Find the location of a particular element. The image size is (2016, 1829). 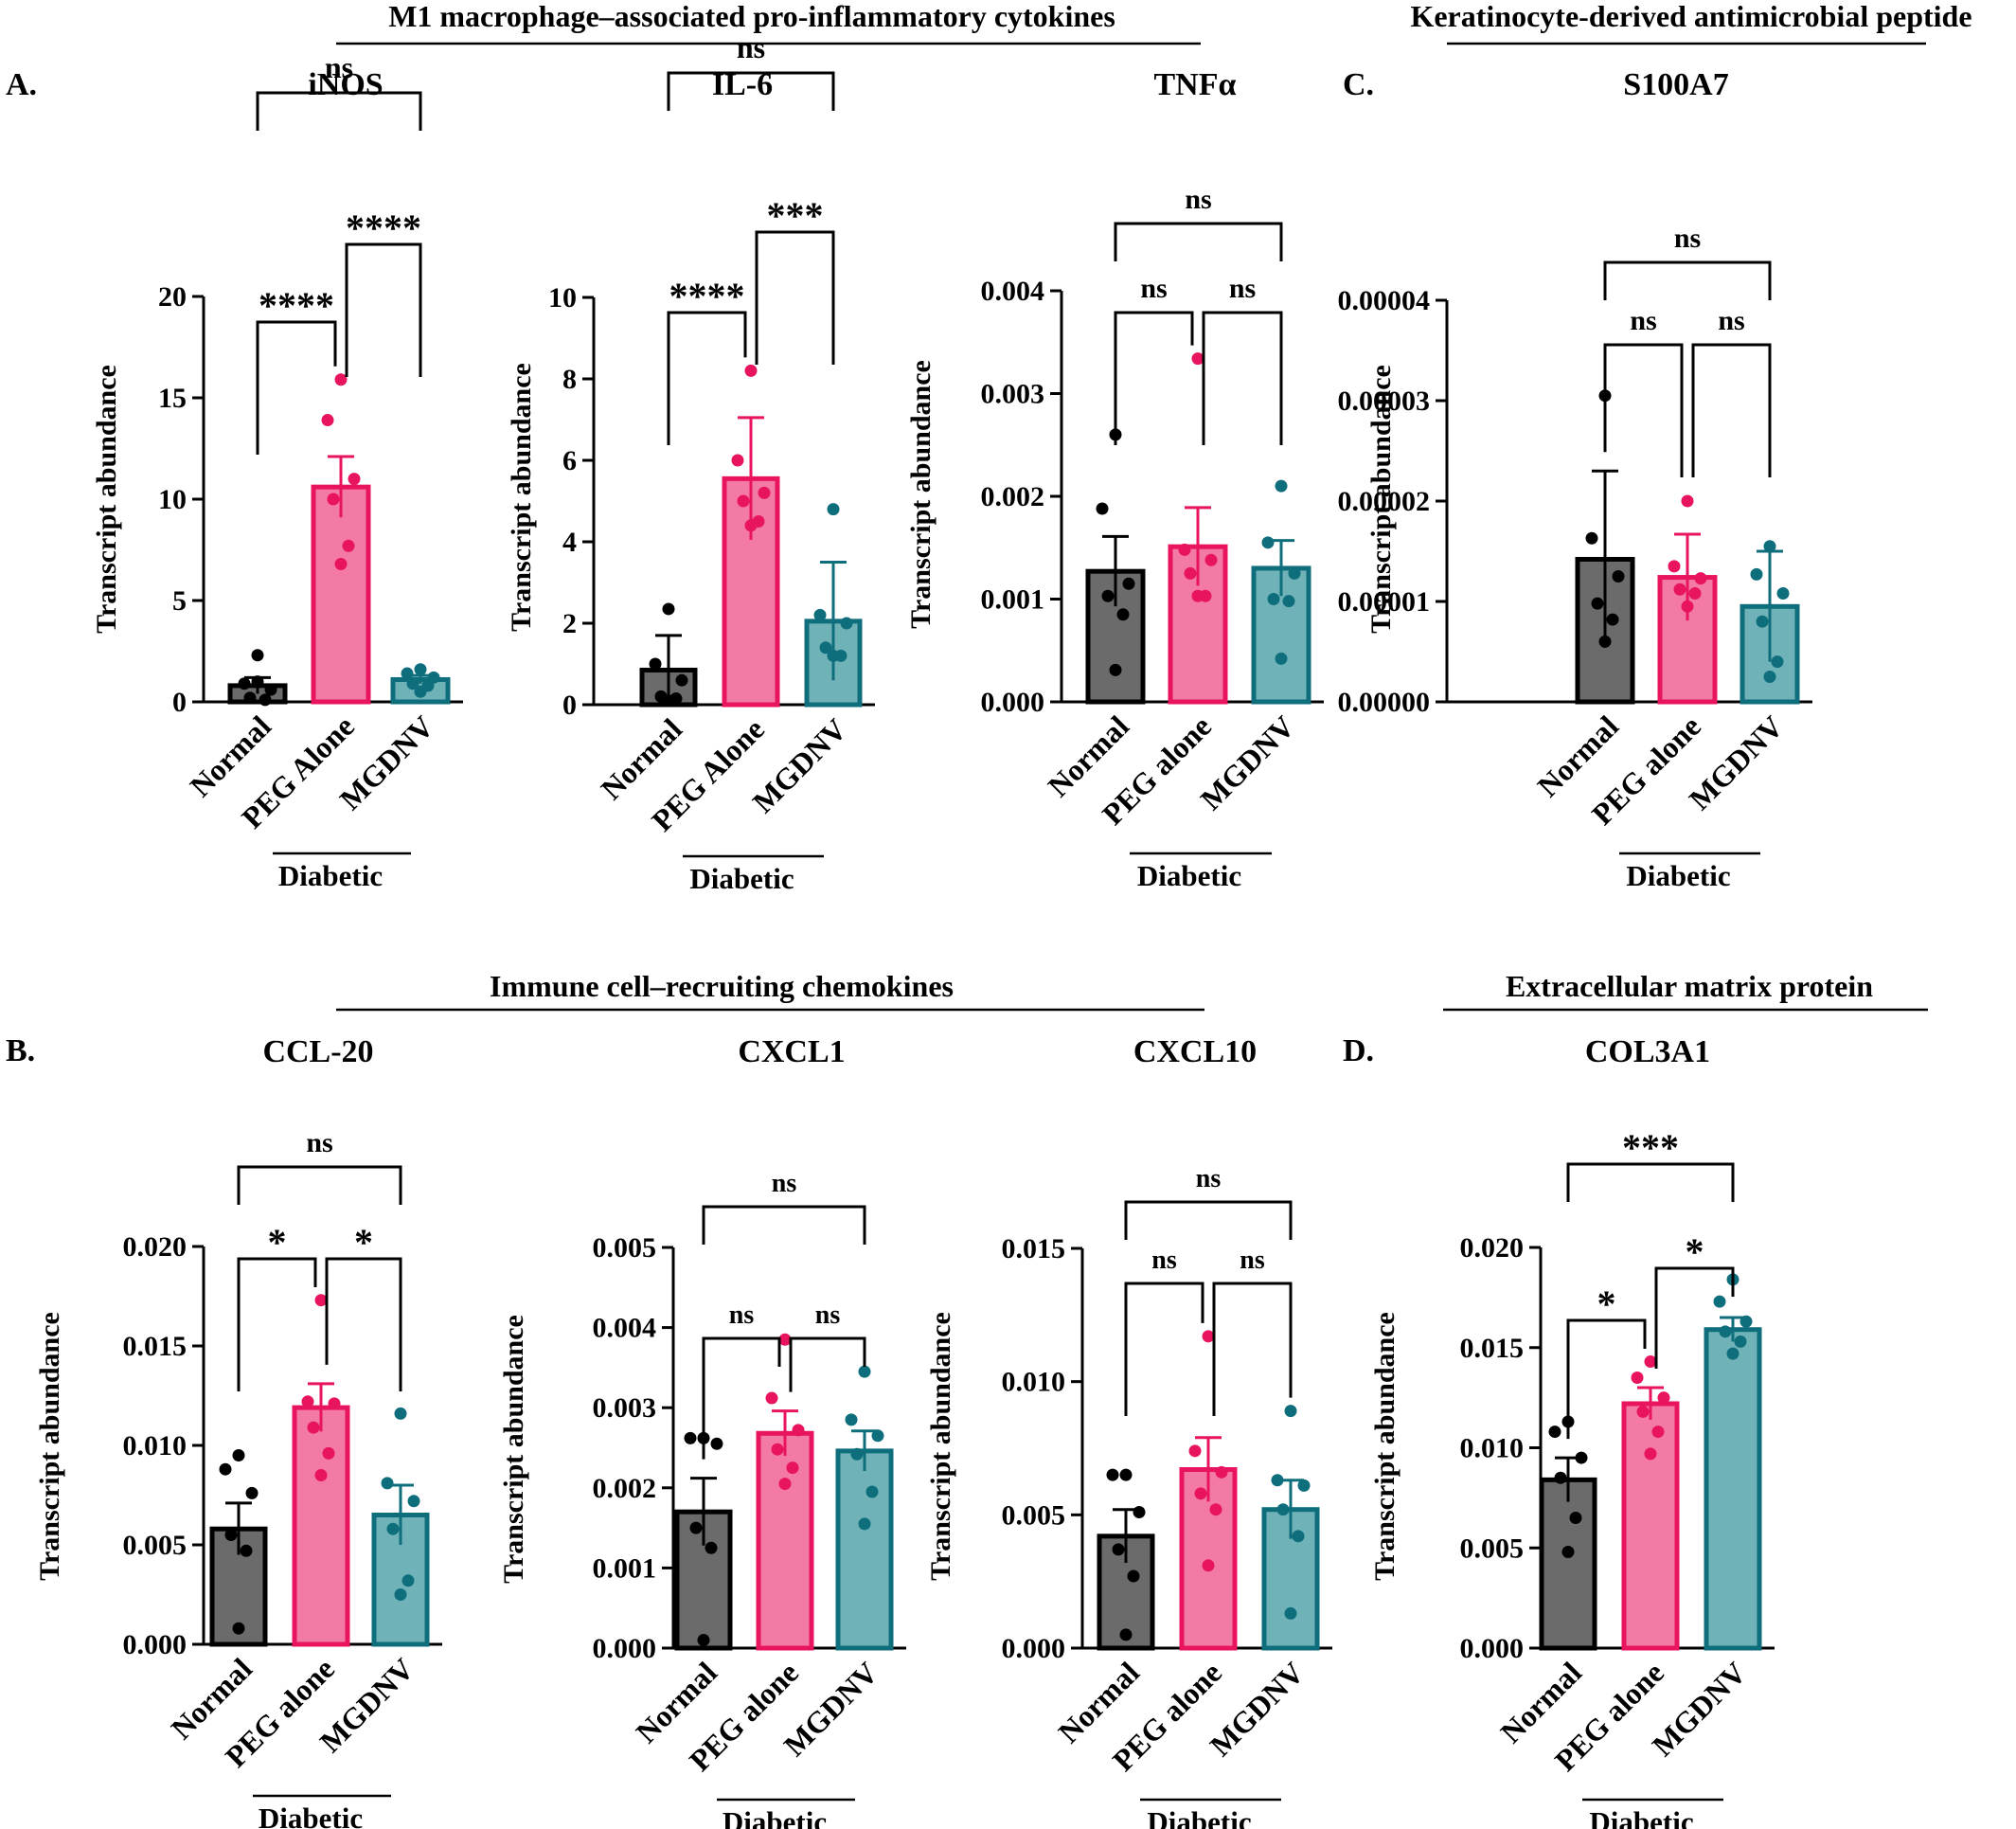

chart-title: CXCL10 is located at coordinates (1195, 1051).